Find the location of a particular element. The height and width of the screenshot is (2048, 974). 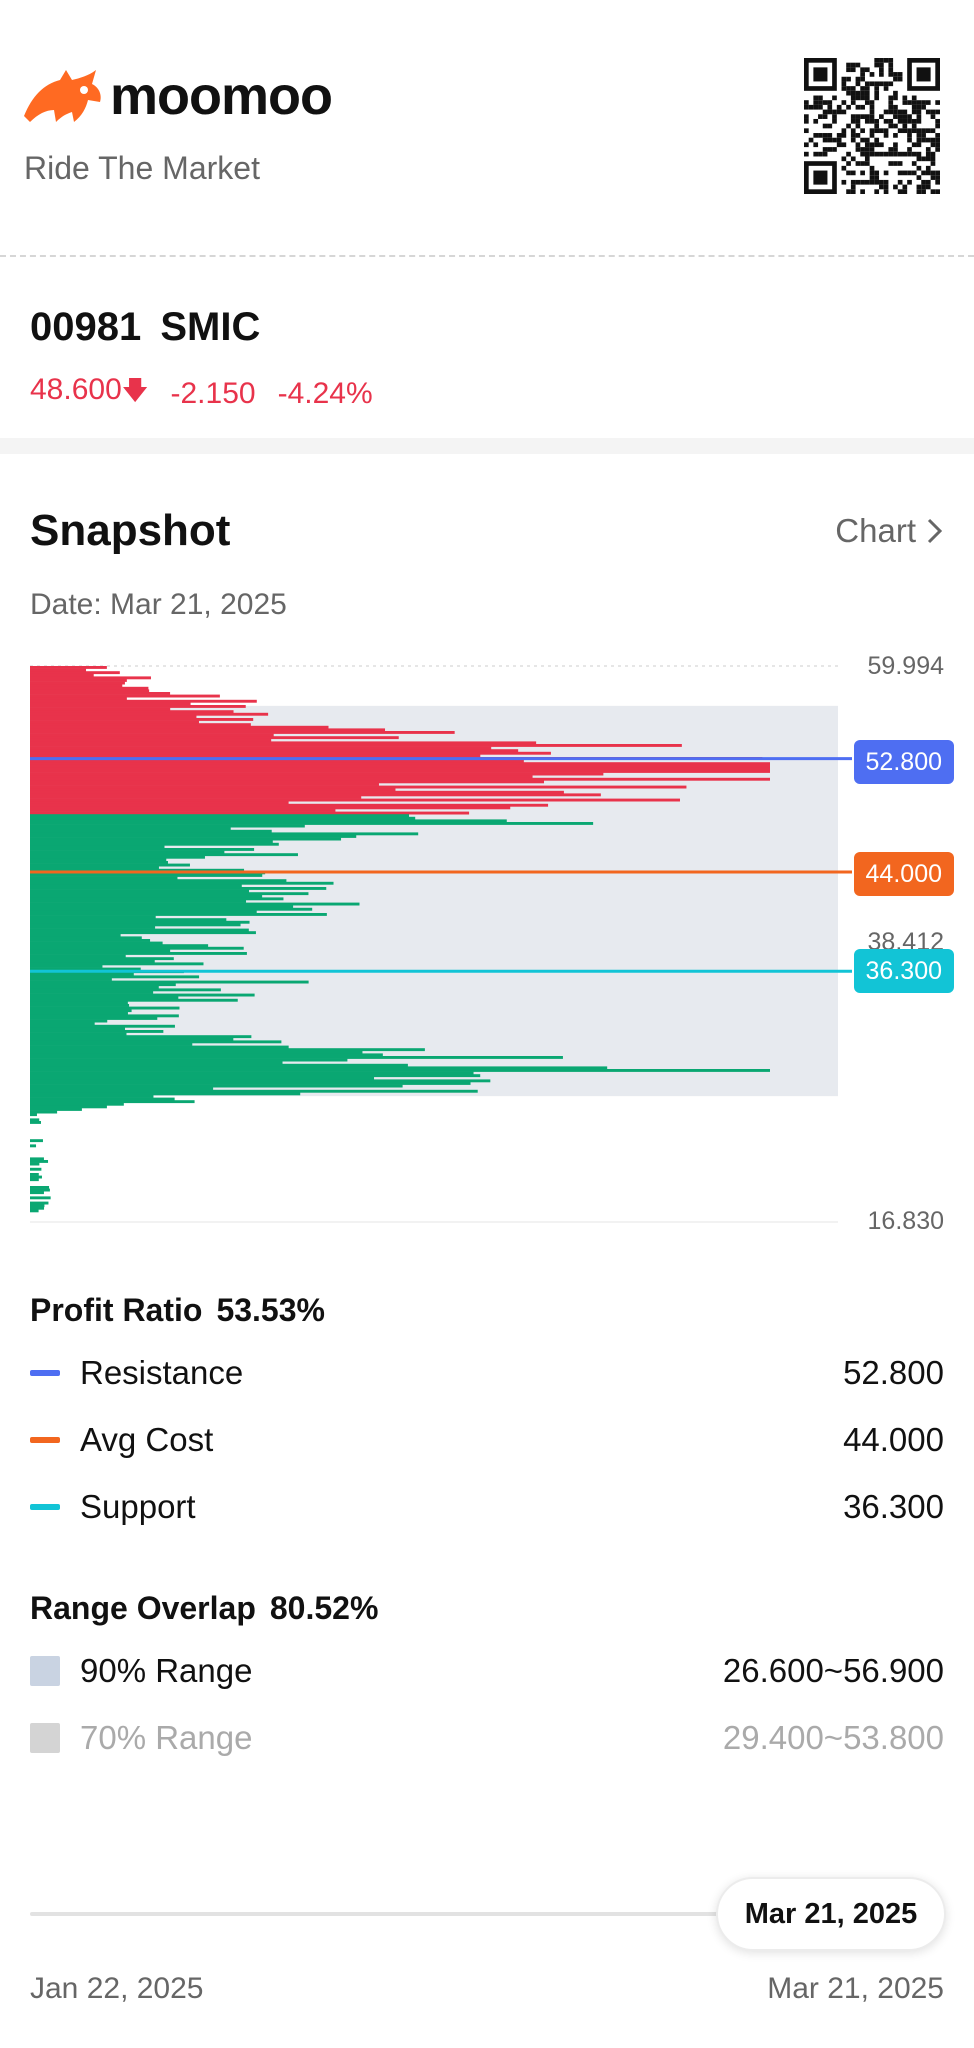

stock-quote: 00981 SMIC 48.600🡇 -2.150 -4.24% is located at coordinates (201, 360).